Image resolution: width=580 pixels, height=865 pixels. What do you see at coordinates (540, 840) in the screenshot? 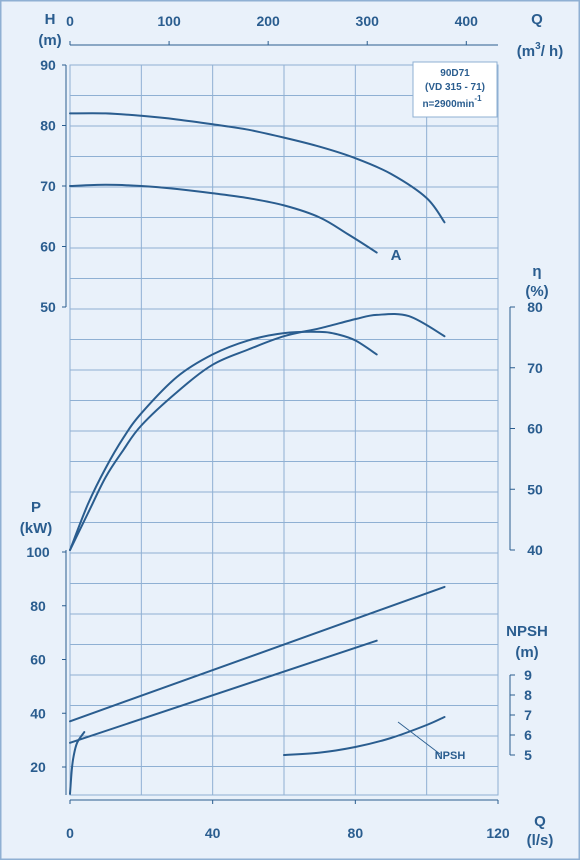
I see `q-bottom-axis-unit: (l/s)` at bounding box center [540, 840].